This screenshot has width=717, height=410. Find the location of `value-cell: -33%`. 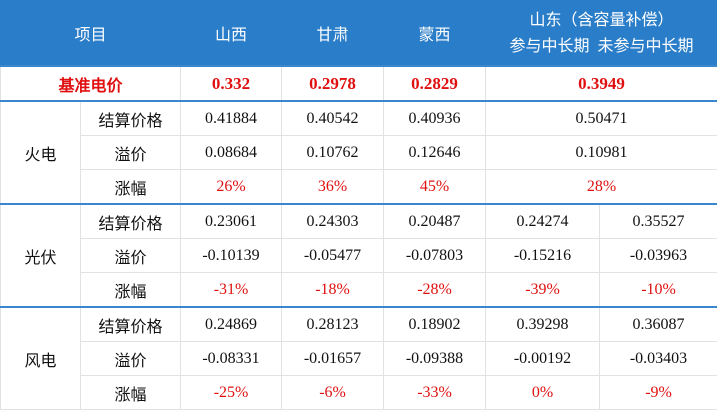

value-cell: -33% is located at coordinates (435, 392).